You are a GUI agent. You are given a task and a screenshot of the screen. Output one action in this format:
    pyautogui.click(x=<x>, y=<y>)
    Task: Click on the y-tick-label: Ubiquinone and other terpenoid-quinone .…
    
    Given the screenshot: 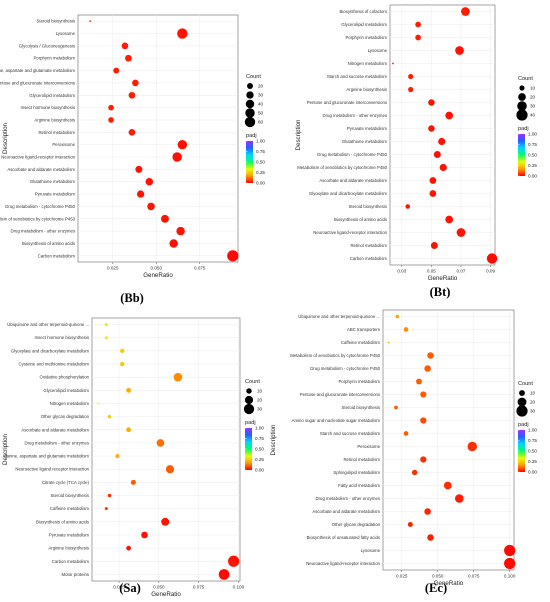 What is the action you would take?
    pyautogui.click(x=339, y=316)
    